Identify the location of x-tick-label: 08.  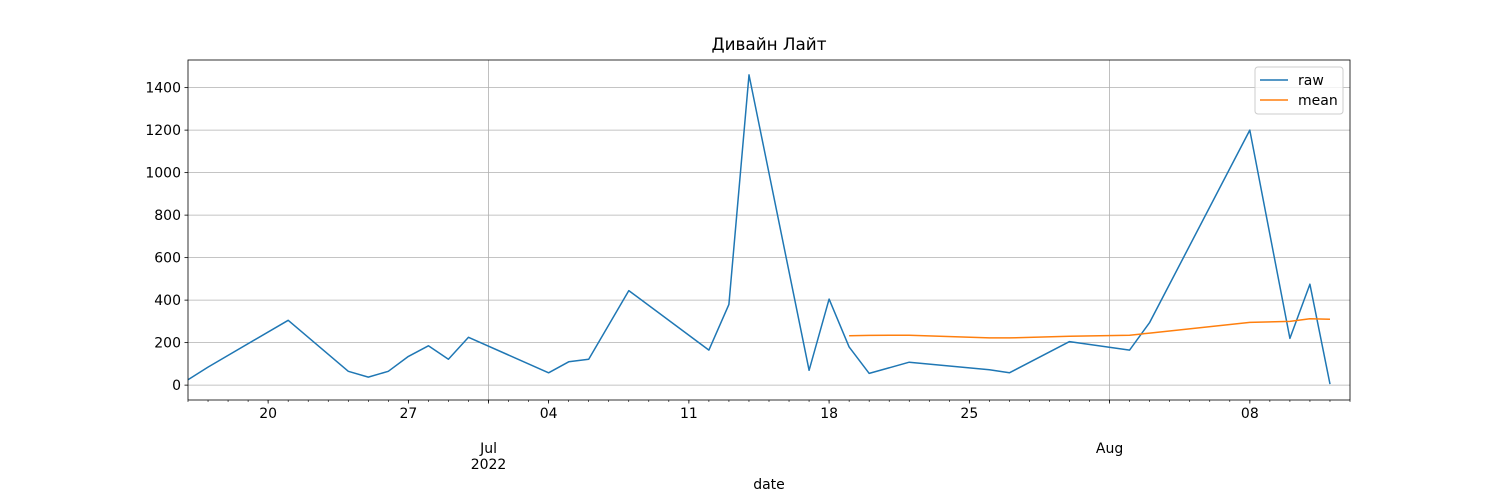
(1250, 414).